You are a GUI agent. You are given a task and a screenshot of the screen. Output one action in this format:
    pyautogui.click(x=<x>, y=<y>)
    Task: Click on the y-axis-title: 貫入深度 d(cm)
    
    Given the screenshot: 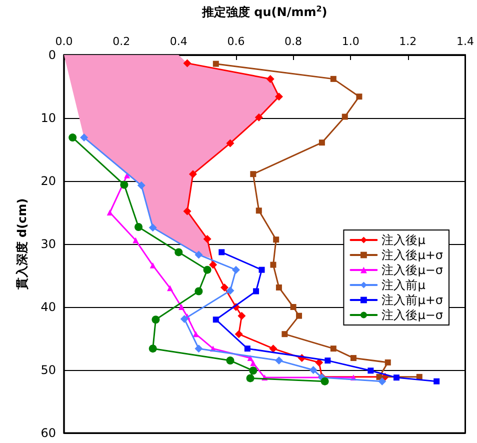 What is the action you would take?
    pyautogui.click(x=22, y=244)
    